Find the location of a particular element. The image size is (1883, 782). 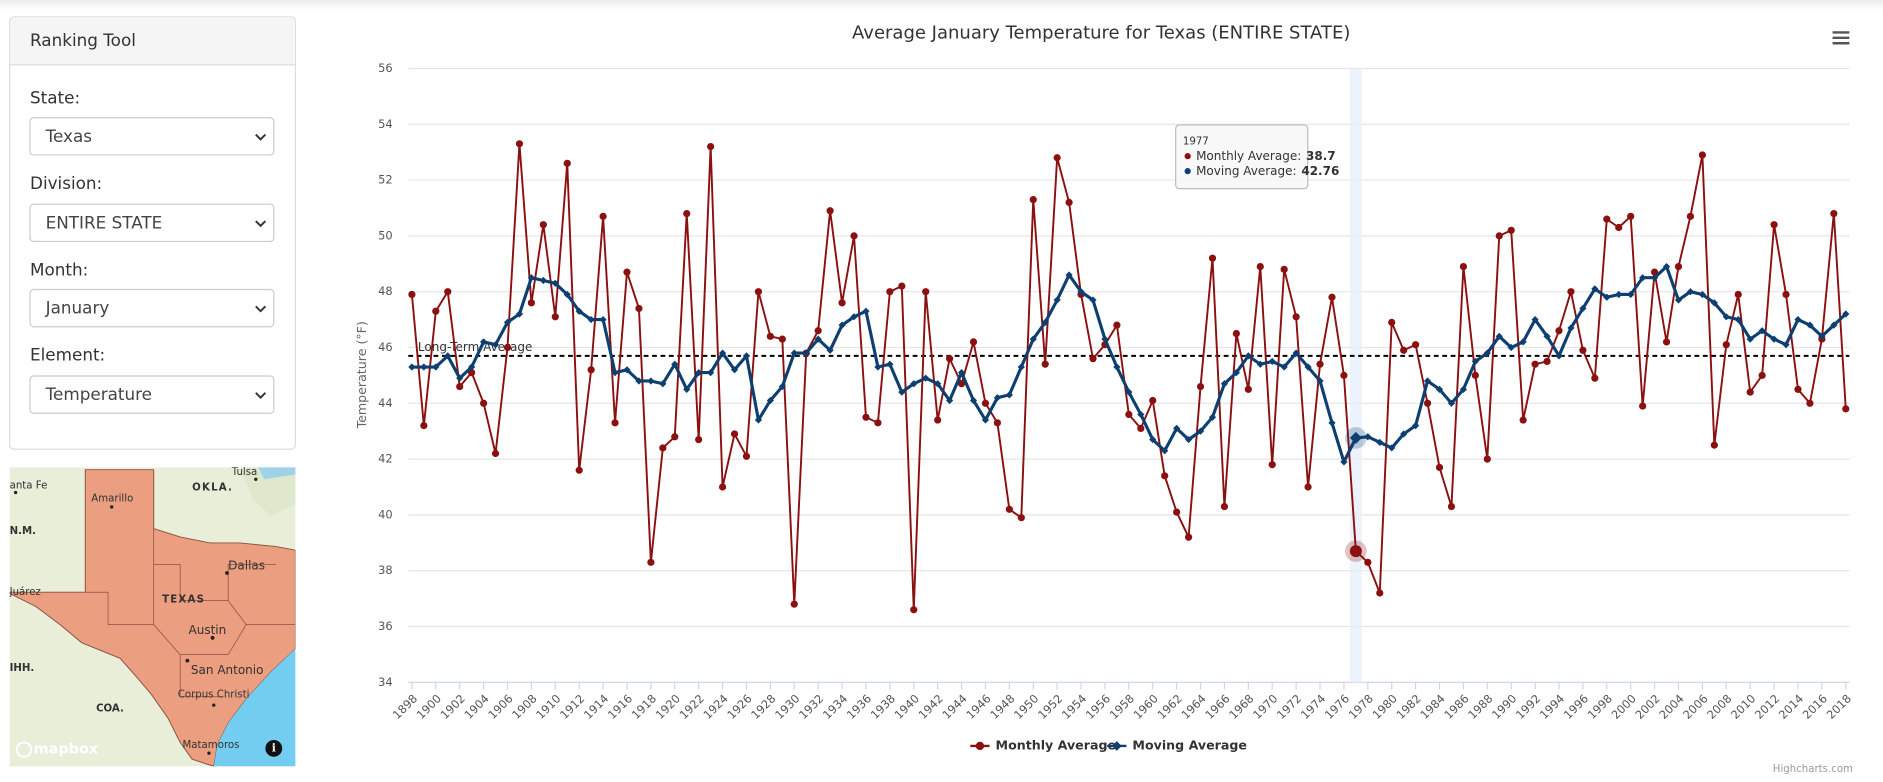

x-tick-label: 2012 is located at coordinates (1767, 706).